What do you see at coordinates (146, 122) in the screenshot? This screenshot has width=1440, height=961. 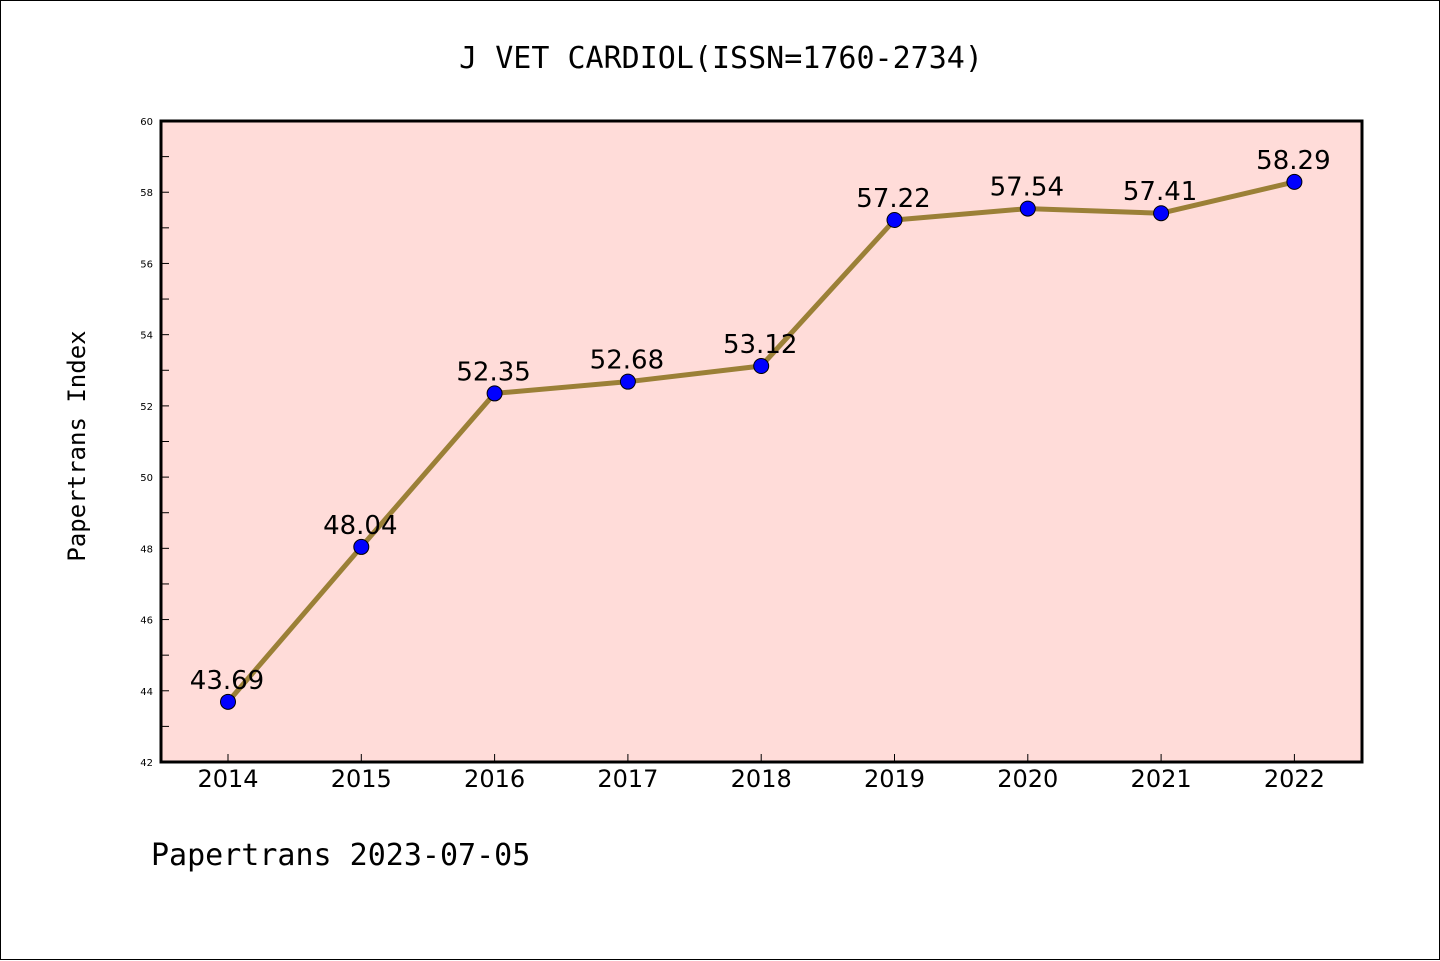 I see `y-tick-label: 60` at bounding box center [146, 122].